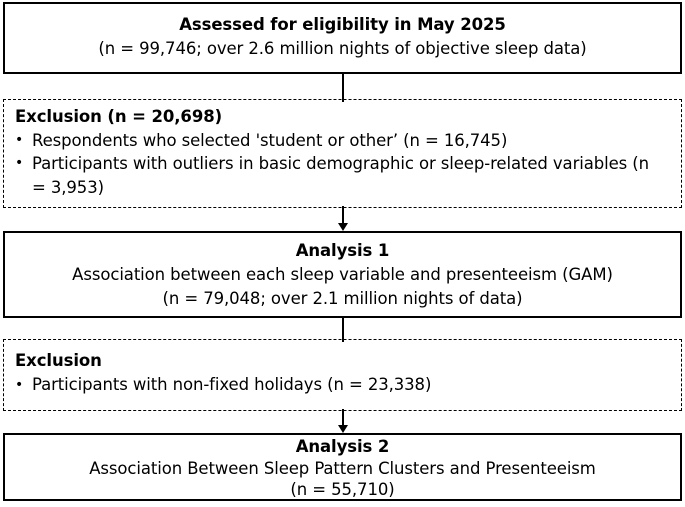  What do you see at coordinates (342, 489) in the screenshot?
I see `box-analysis-2-detail-2: (n = 55,710)` at bounding box center [342, 489].